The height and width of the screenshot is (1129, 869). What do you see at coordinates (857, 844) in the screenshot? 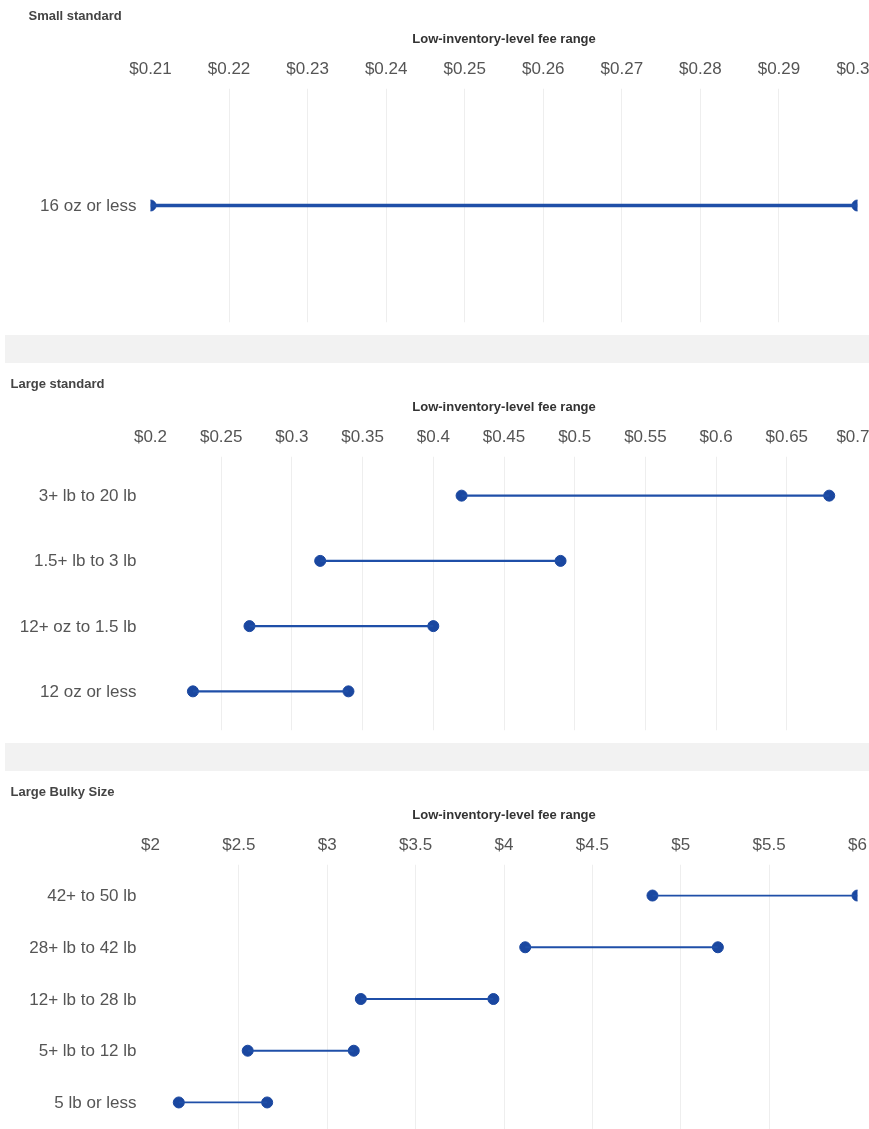
I see `x-tick-label: $6` at bounding box center [857, 844].